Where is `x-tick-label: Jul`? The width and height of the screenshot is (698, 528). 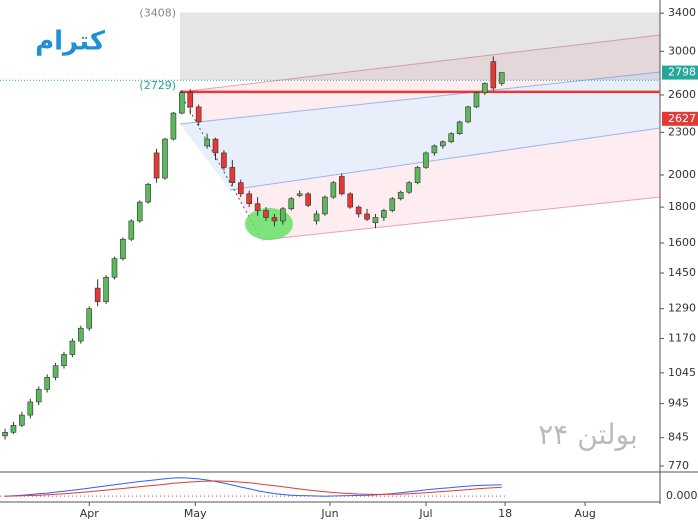
x-tick-label: Jul is located at coordinates (425, 513).